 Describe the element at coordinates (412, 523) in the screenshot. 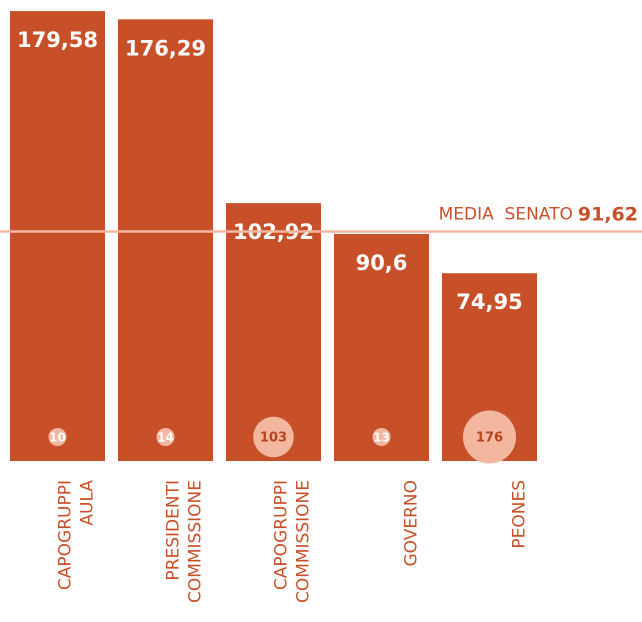

I see `category-label: GOVERNO` at that location.